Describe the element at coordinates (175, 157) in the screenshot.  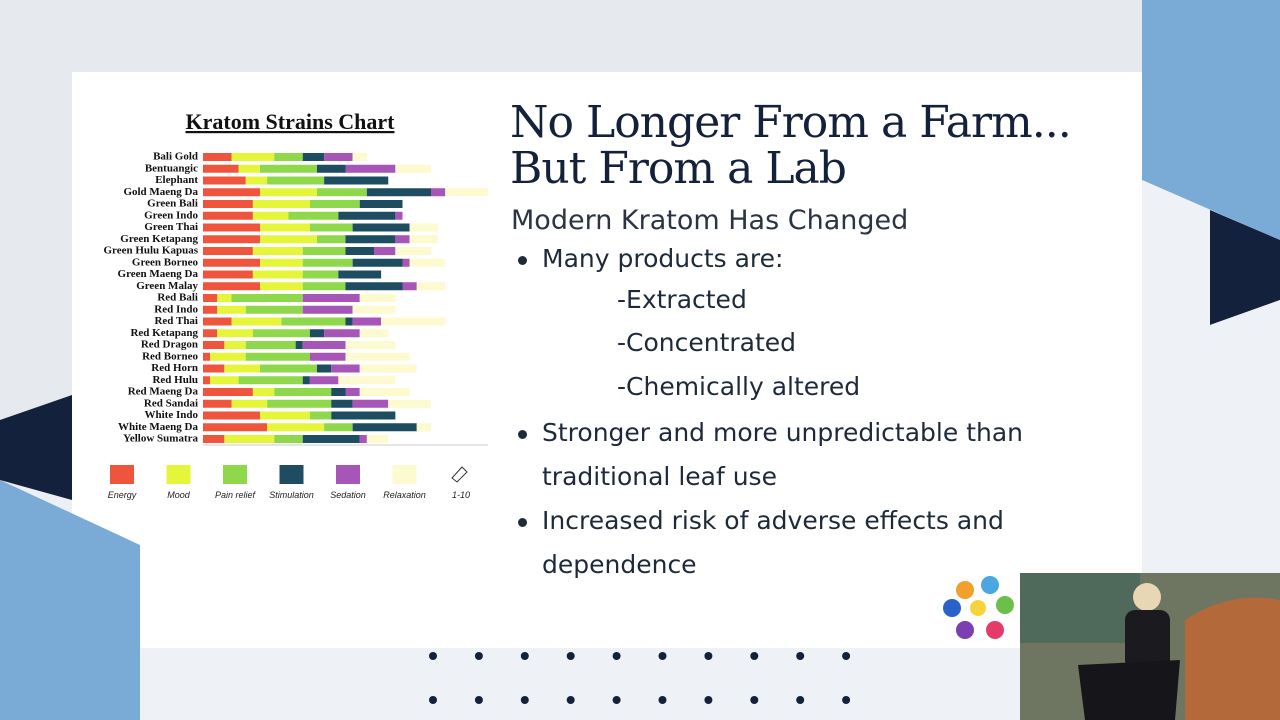
I see `category-label: Bali Gold` at that location.